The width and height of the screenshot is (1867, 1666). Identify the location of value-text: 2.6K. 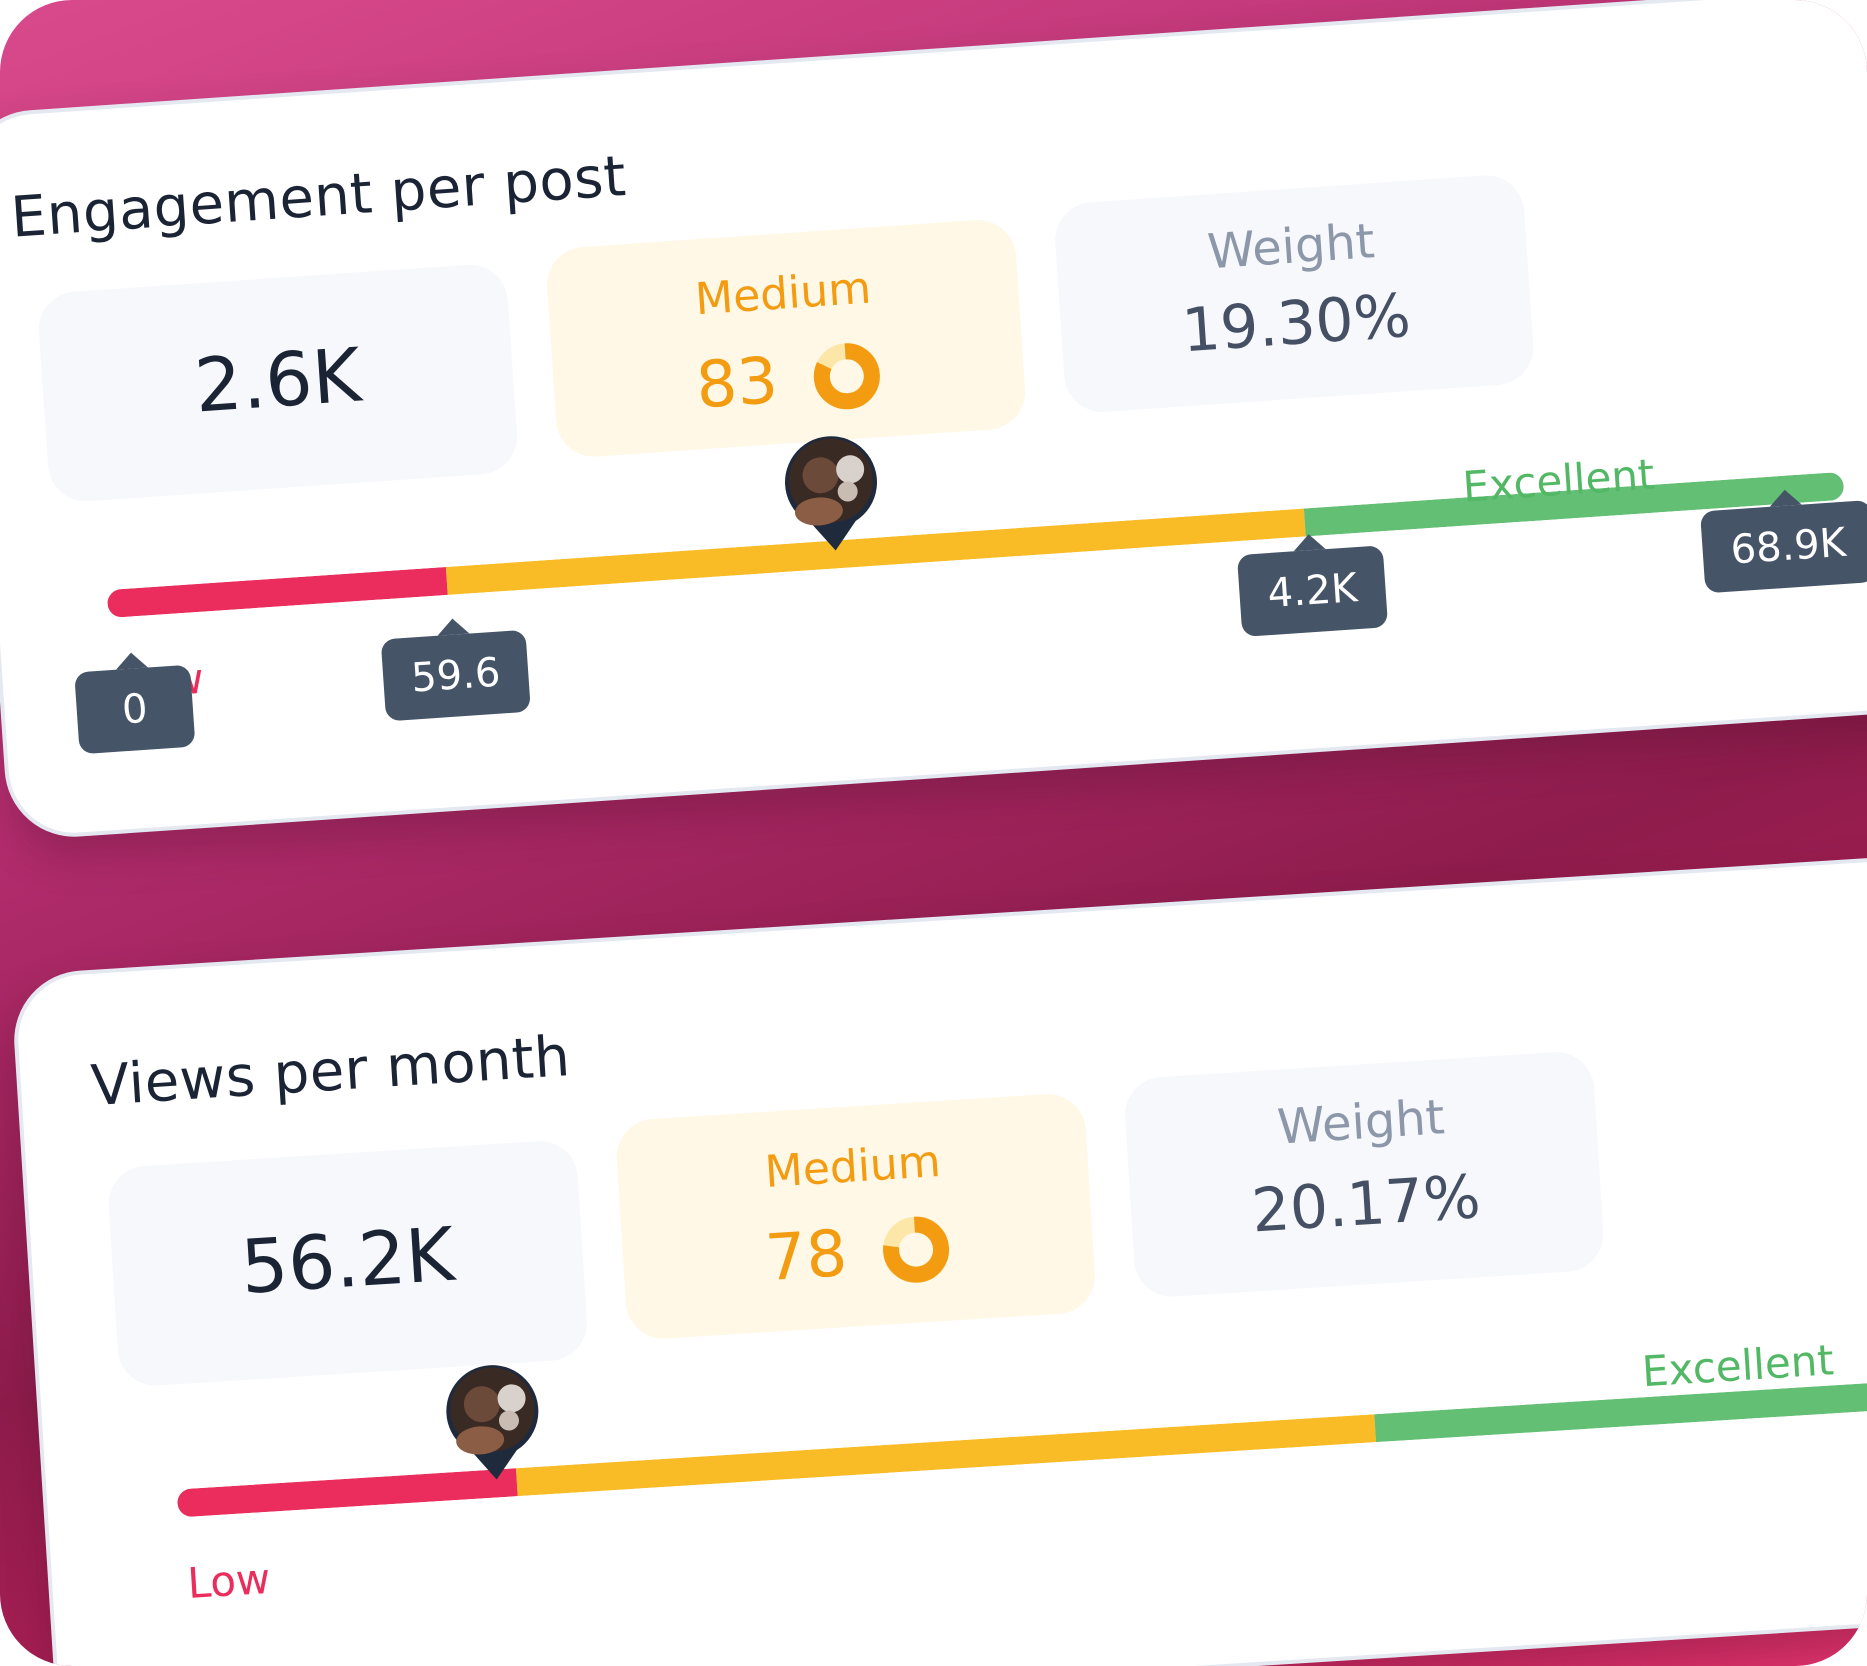
(277, 381).